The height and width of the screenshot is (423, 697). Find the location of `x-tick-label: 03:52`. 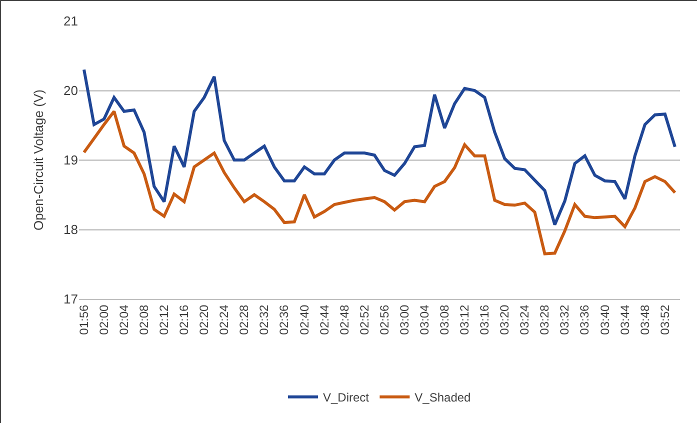

x-tick-label: 03:52 is located at coordinates (665, 319).